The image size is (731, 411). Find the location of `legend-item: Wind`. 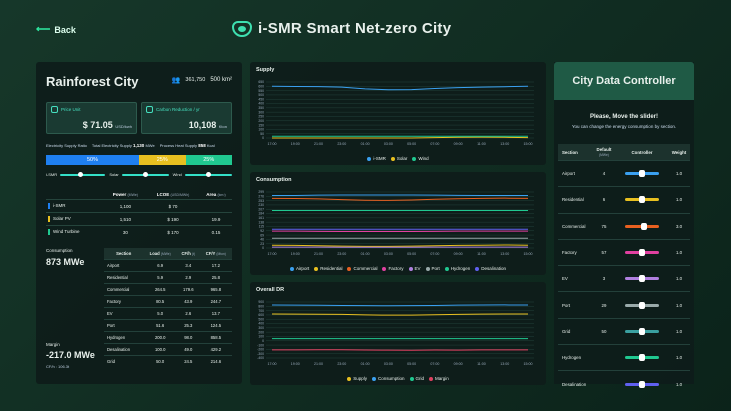

legend-item: Wind is located at coordinates (420, 158).